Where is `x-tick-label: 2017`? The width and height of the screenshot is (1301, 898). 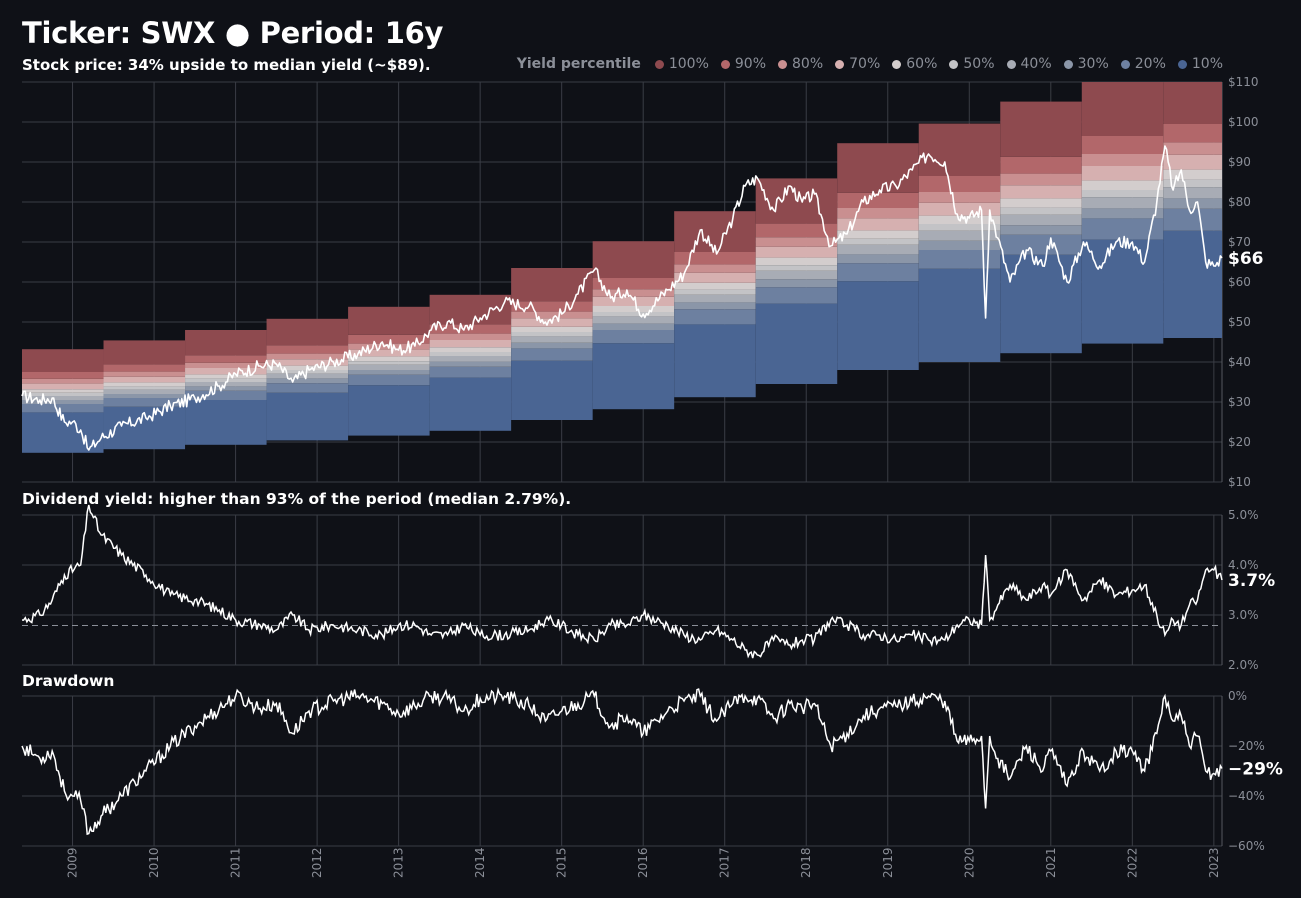
x-tick-label: 2017 is located at coordinates (725, 862).